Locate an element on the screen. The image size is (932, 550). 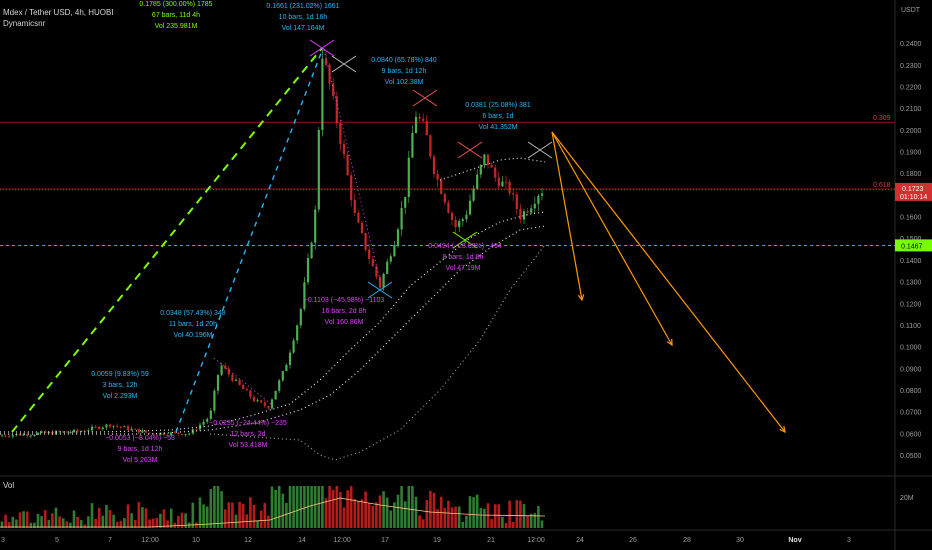
y-tick-label: 0.1400 is located at coordinates (911, 261).